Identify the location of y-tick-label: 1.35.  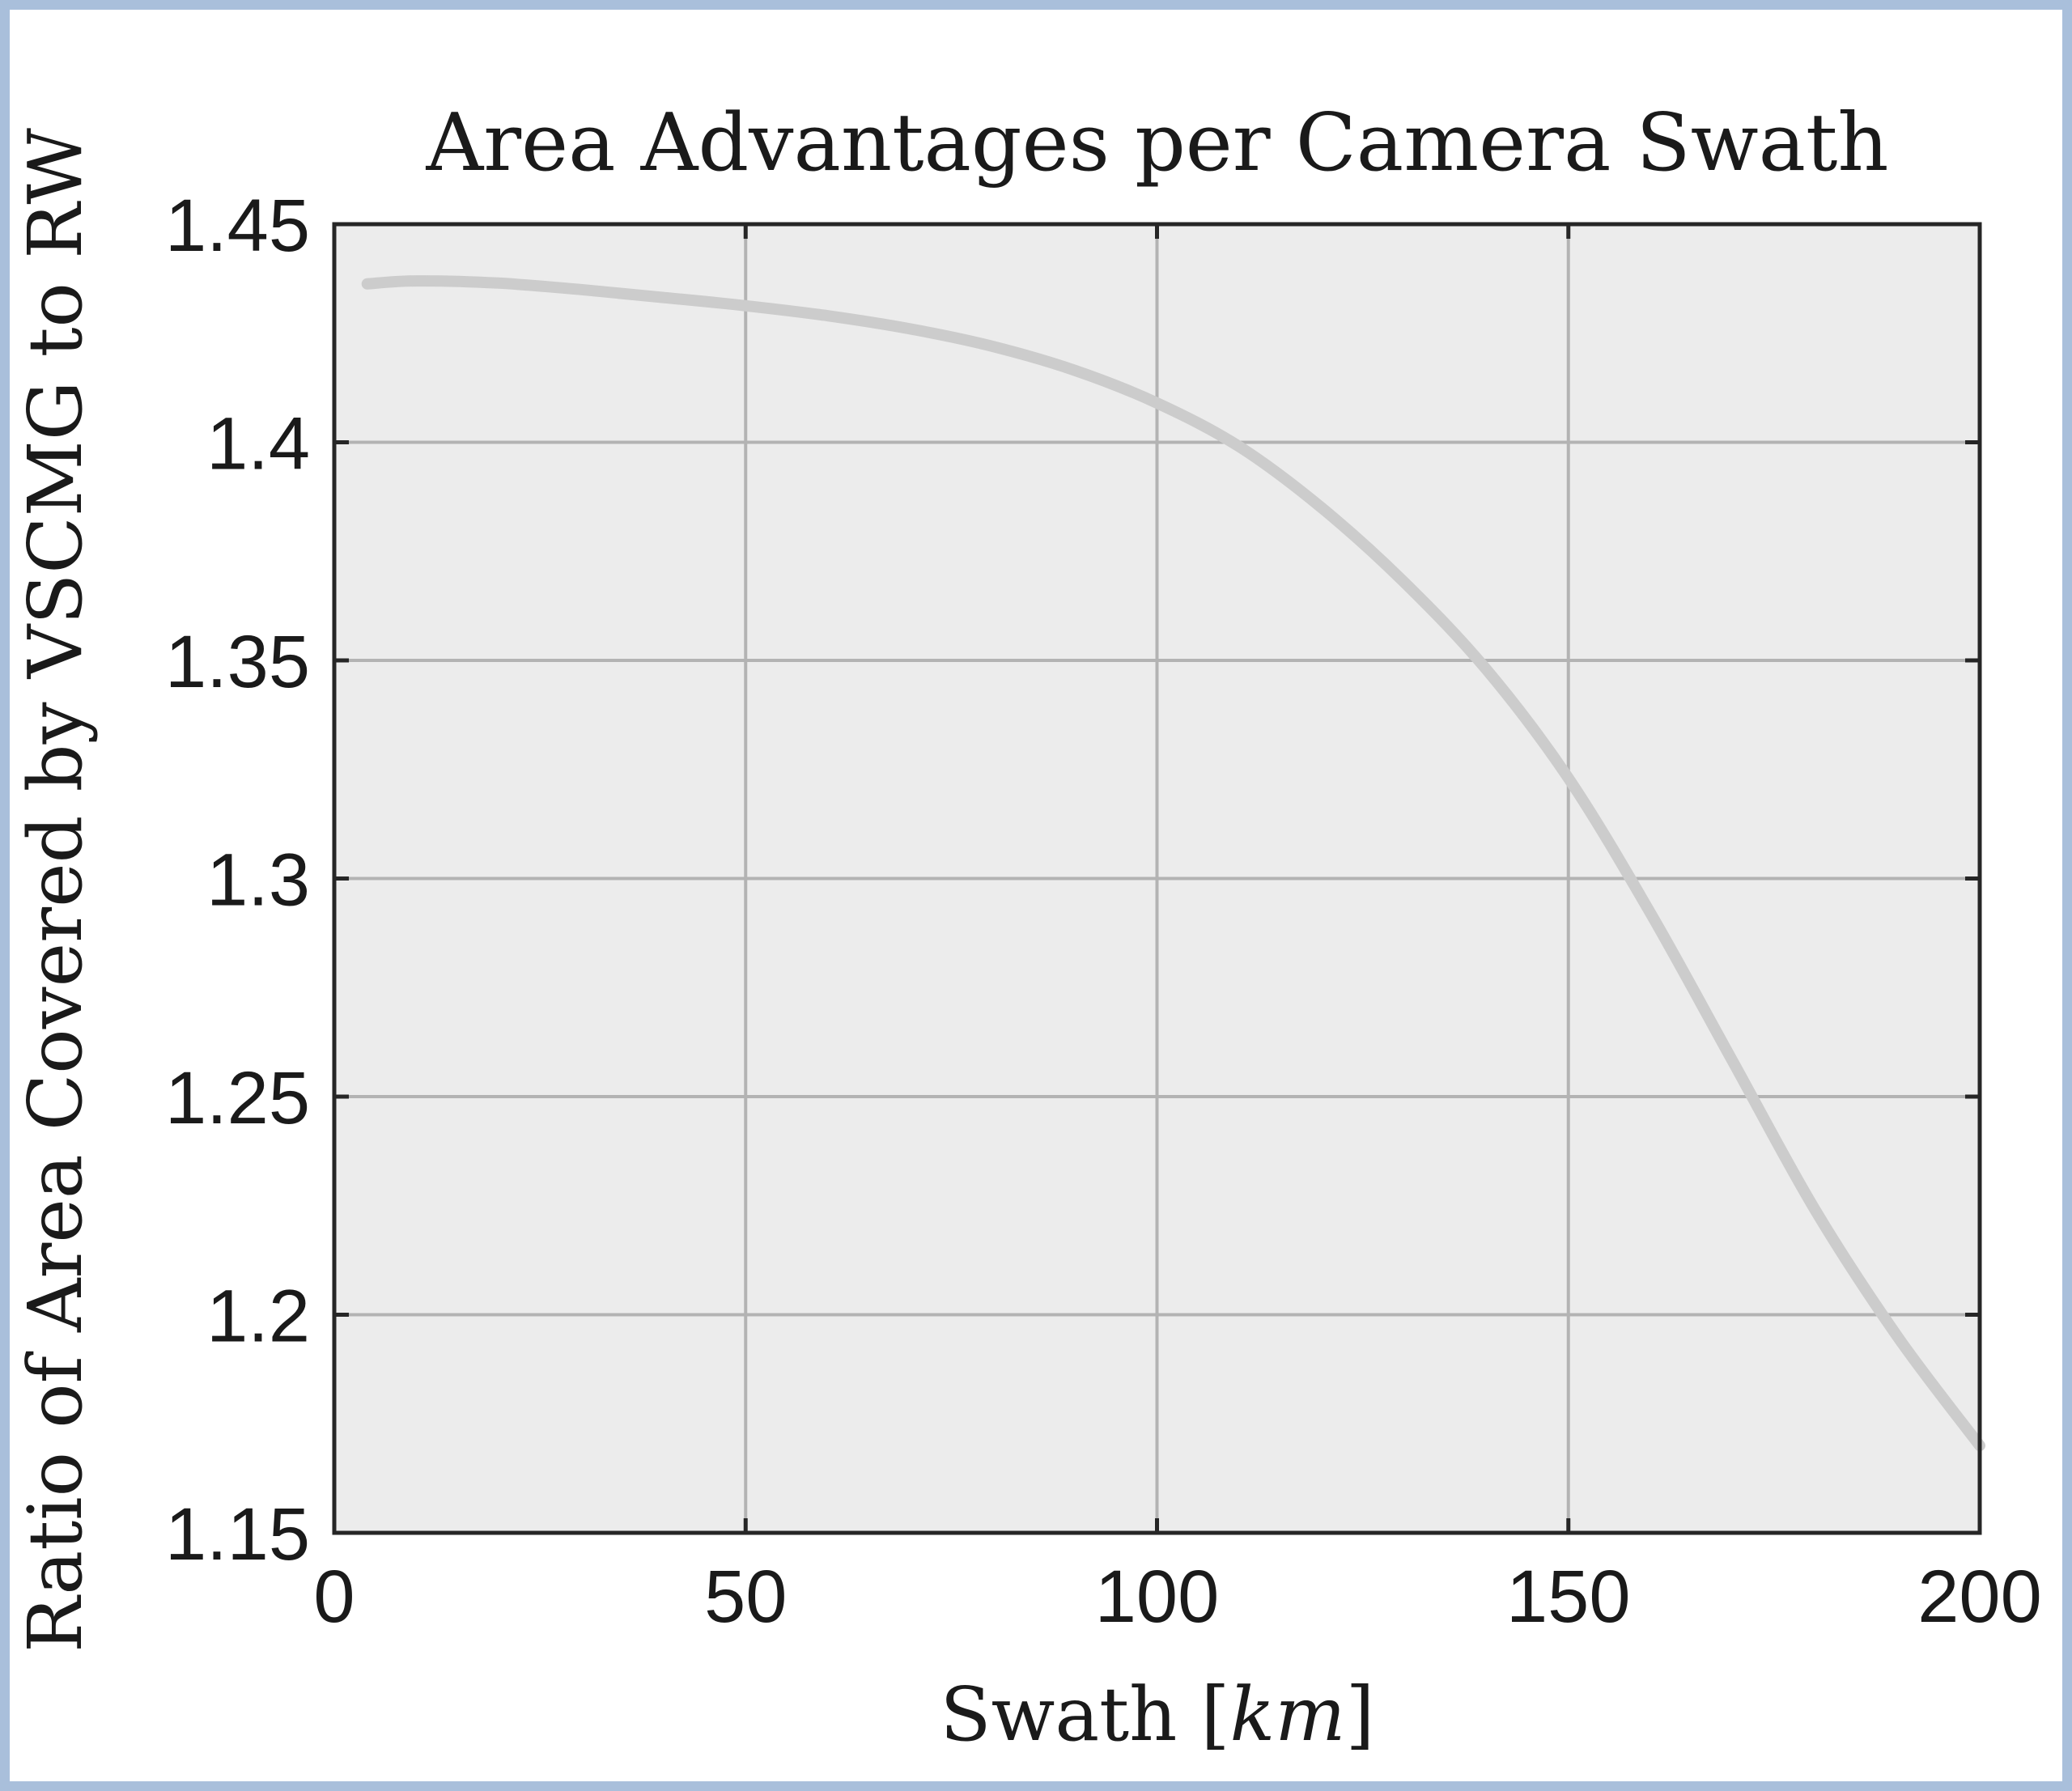
(237, 662).